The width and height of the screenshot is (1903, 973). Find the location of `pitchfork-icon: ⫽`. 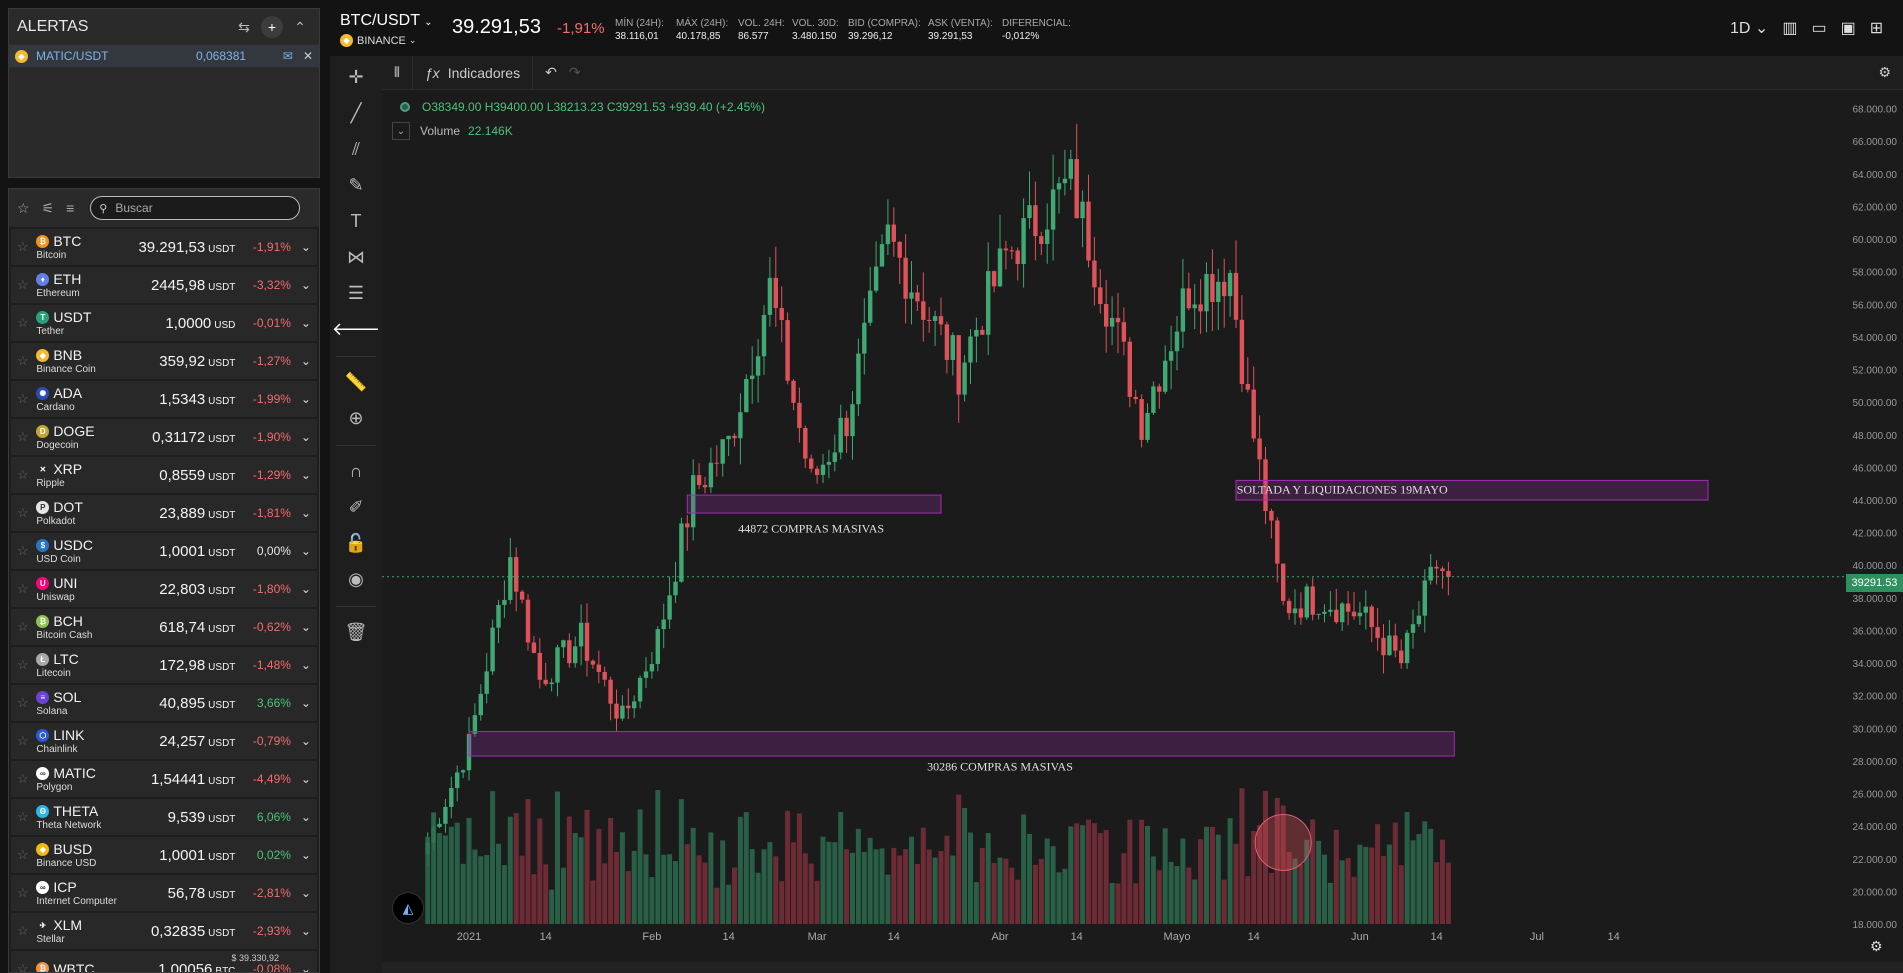

pitchfork-icon: ⫽ is located at coordinates (356, 148).